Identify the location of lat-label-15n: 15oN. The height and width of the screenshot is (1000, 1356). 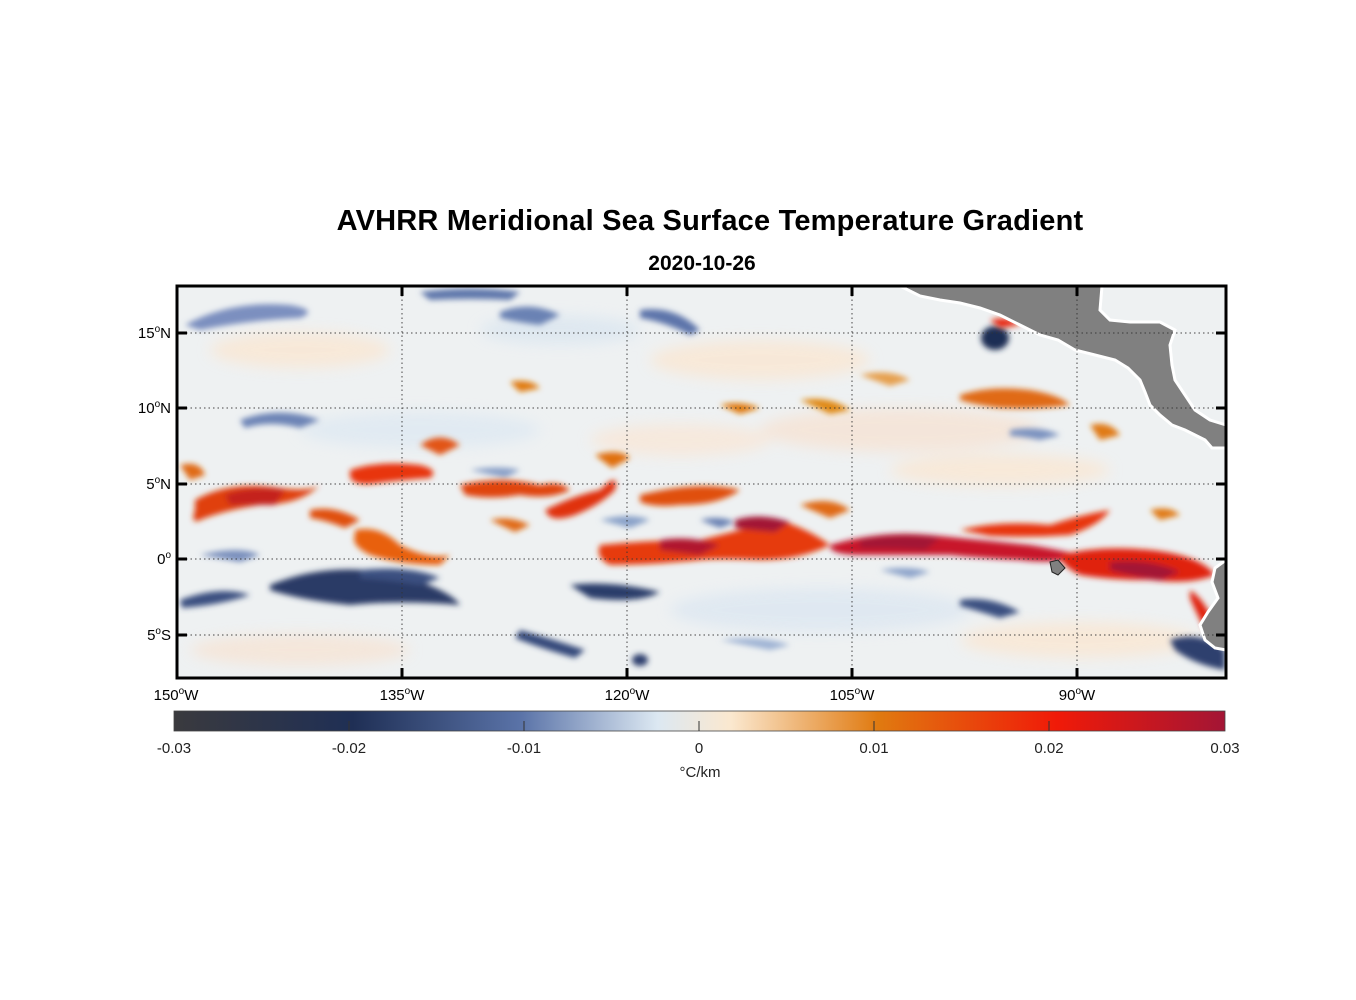
(154, 333).